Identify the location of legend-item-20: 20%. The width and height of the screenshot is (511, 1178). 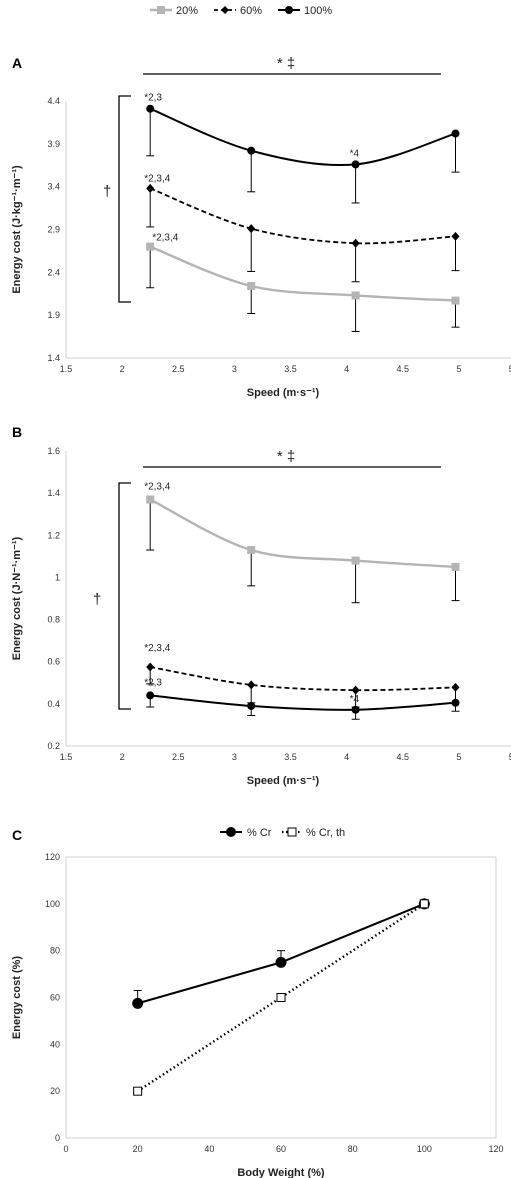
(174, 11).